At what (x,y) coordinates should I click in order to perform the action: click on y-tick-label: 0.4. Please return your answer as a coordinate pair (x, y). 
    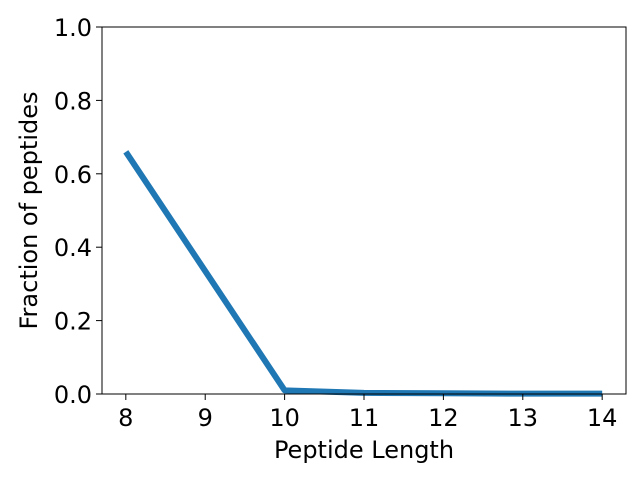
    Looking at the image, I should click on (73, 248).